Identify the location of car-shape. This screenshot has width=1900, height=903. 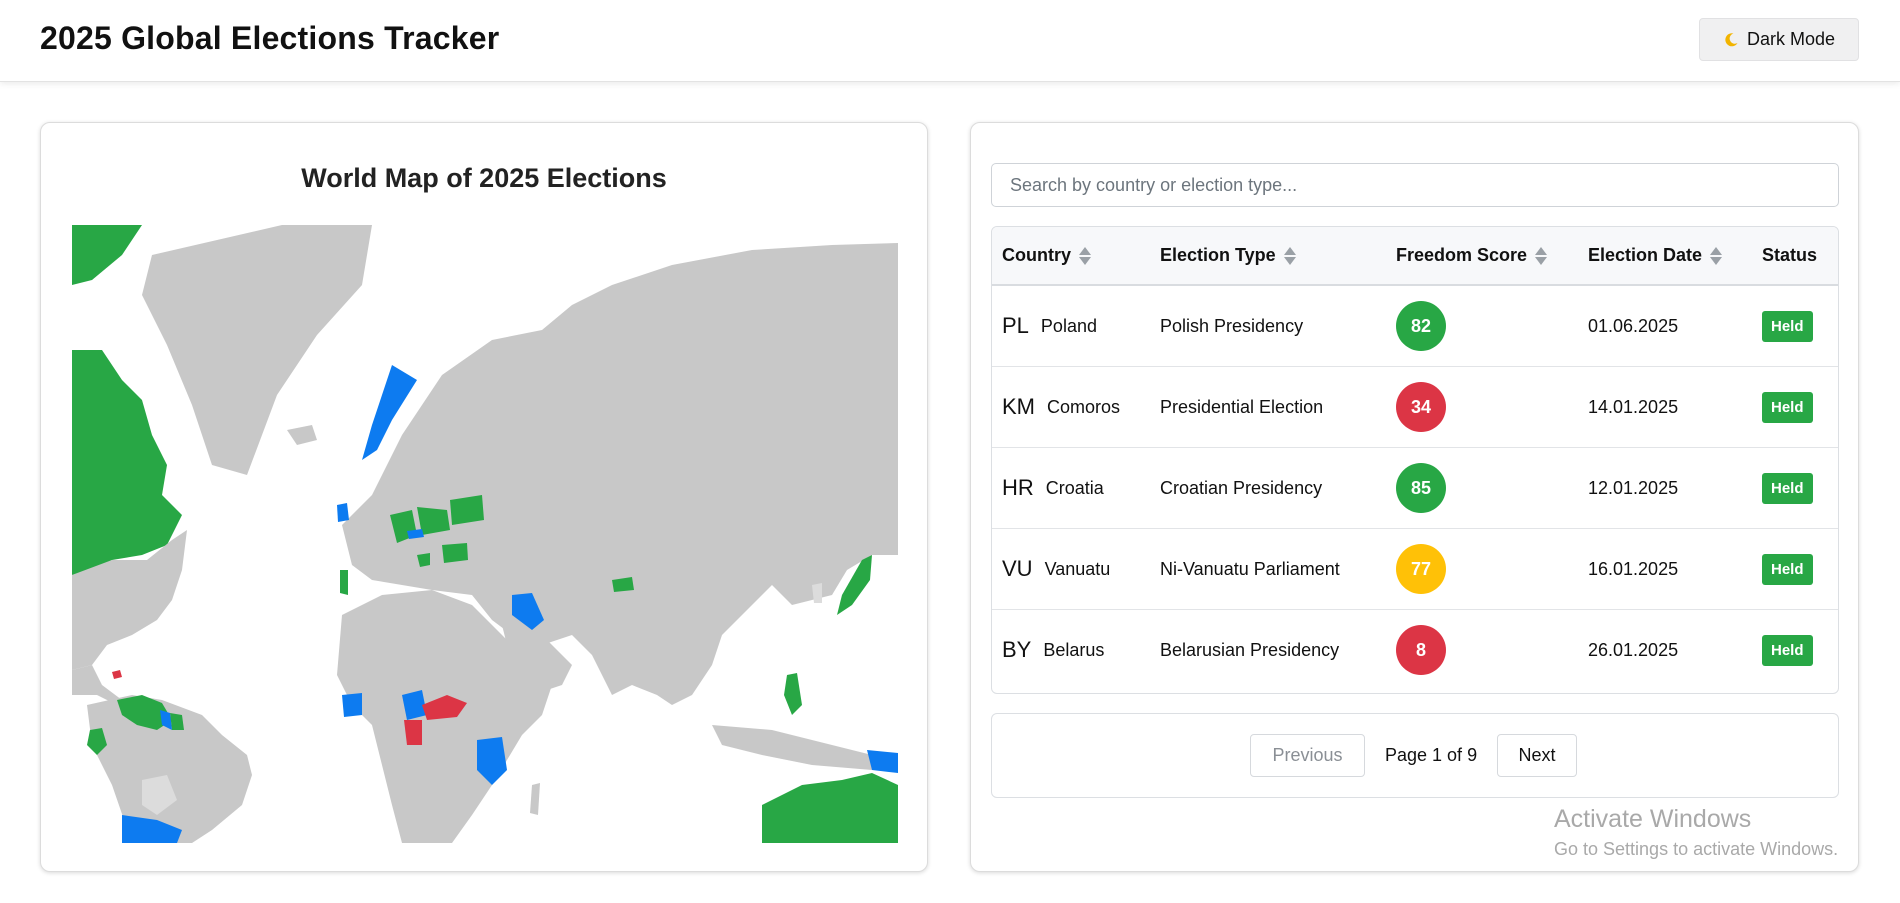
(444, 707).